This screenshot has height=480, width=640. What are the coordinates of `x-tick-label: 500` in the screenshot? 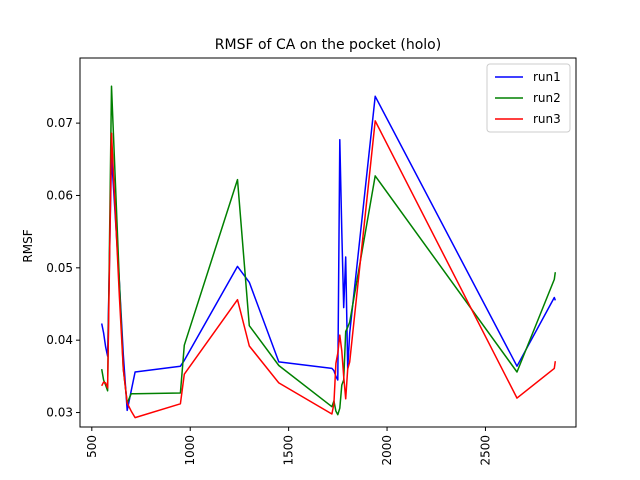 It's located at (92, 446).